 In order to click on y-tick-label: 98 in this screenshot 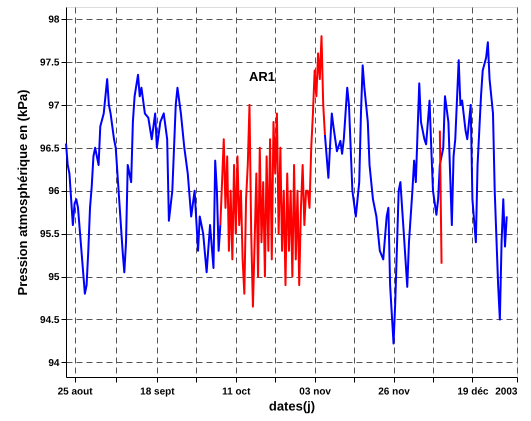, I will do `click(54, 20)`.